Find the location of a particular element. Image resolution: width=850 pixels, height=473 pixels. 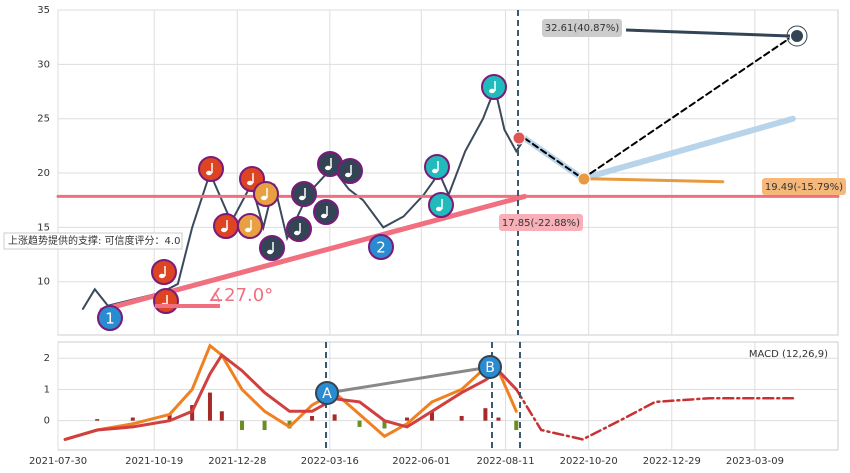

annotation: 32.61(40.87%) is located at coordinates (582, 28).